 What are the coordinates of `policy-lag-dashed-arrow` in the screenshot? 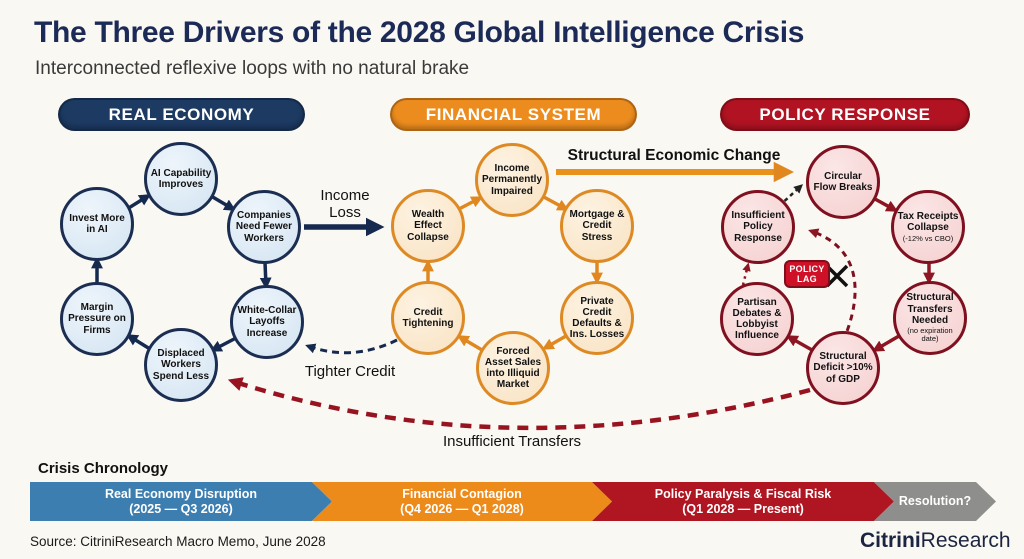 It's located at (832, 285).